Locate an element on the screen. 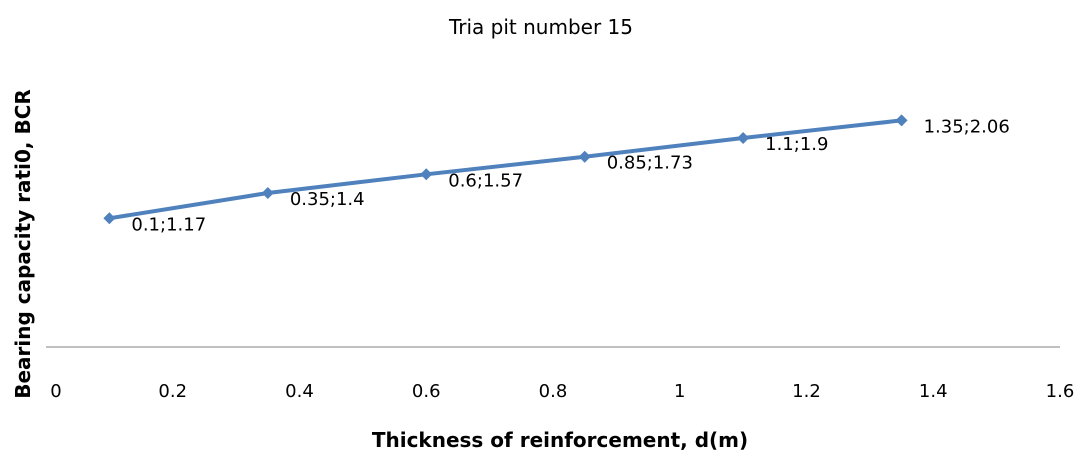 This screenshot has width=1083, height=463. data-label: 0.85;1.73 is located at coordinates (650, 163).